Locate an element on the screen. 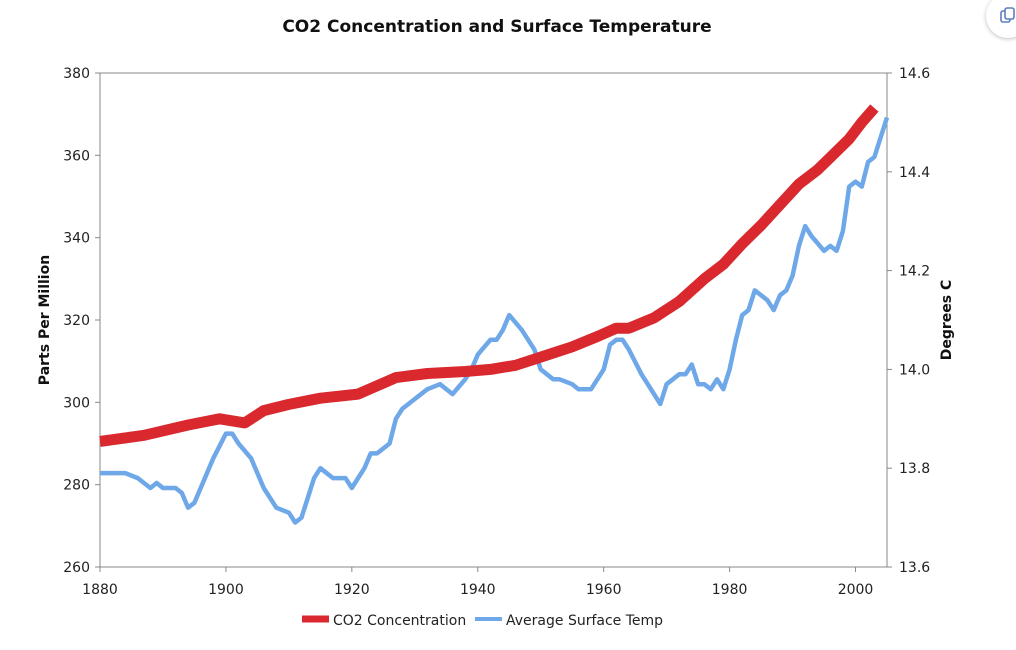  legend-item: CO2 Concentration is located at coordinates (384, 621).